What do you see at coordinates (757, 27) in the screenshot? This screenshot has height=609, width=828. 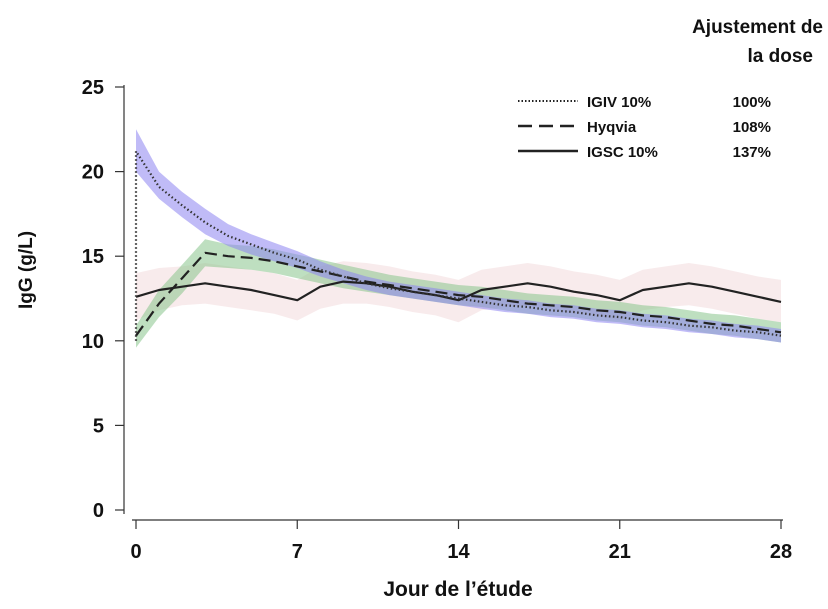 I see `legend-header-line1: Ajustement de` at bounding box center [757, 27].